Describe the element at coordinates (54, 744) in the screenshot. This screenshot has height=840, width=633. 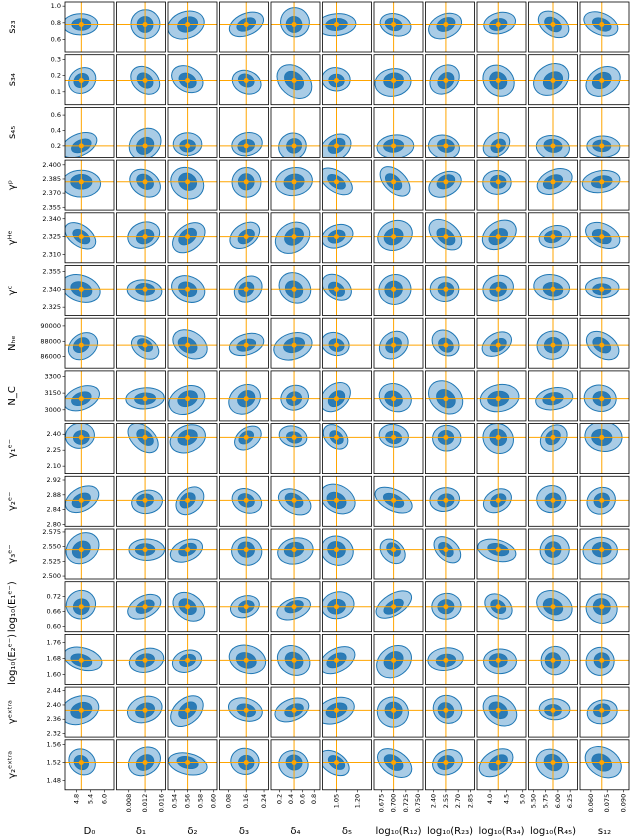
I see `y-tick-label: 1.56` at that location.